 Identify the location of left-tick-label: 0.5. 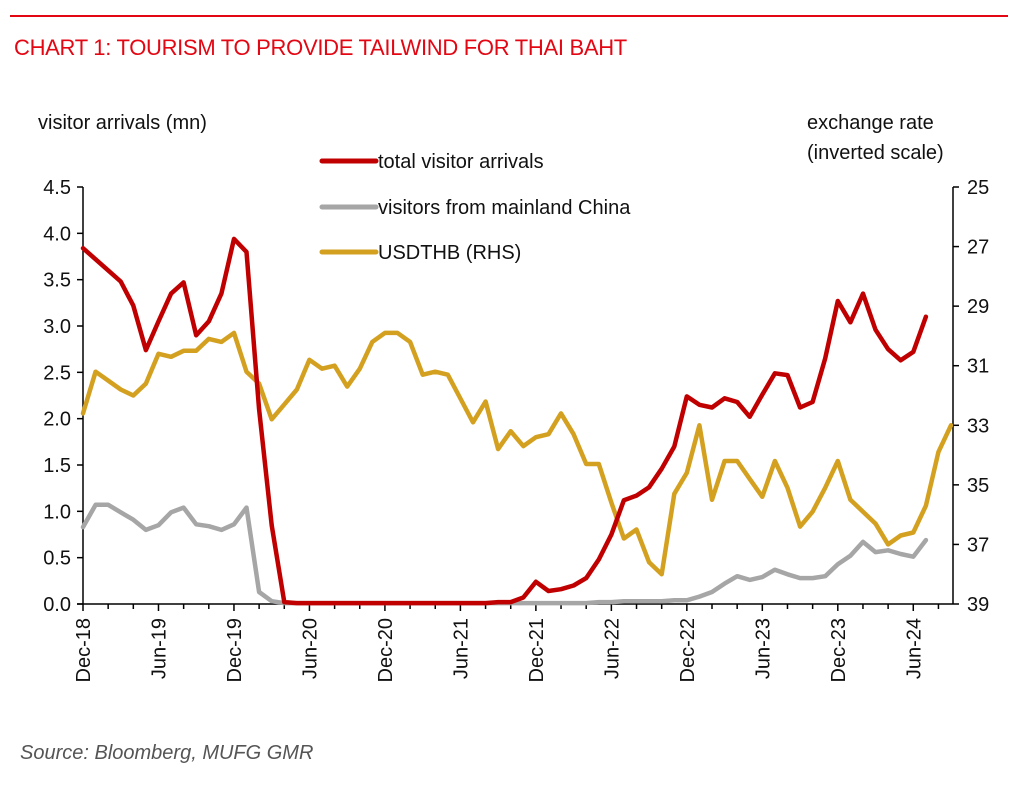
(57, 559).